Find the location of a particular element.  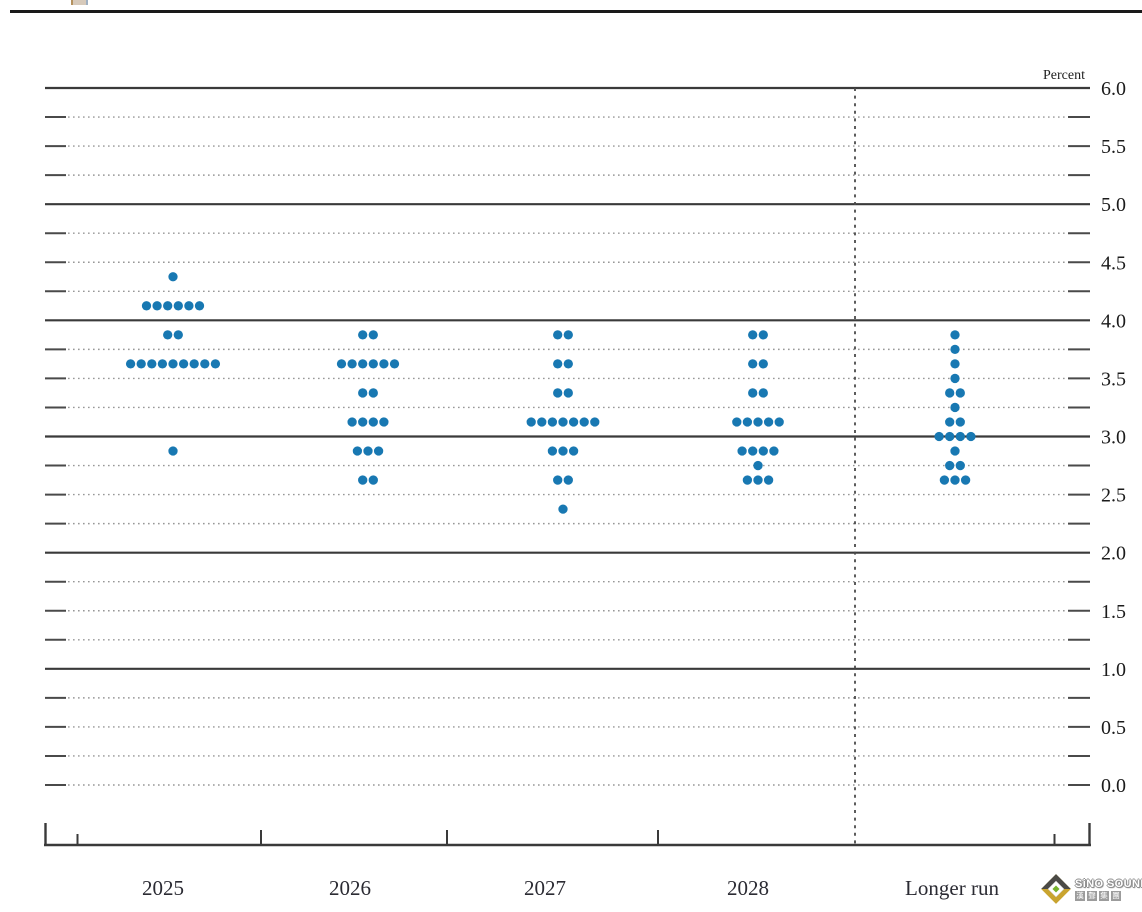

watermark-chinese-char: 團 is located at coordinates (1116, 895).